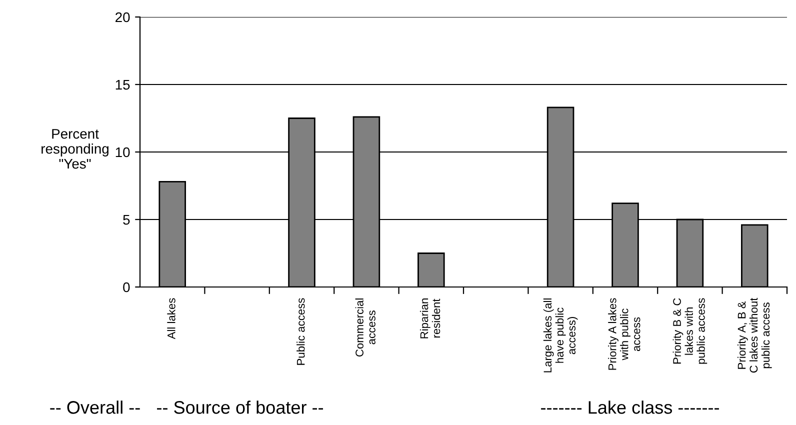 This screenshot has width=796, height=425. I want to click on x-tick-label: All lakes, so click(171, 319).